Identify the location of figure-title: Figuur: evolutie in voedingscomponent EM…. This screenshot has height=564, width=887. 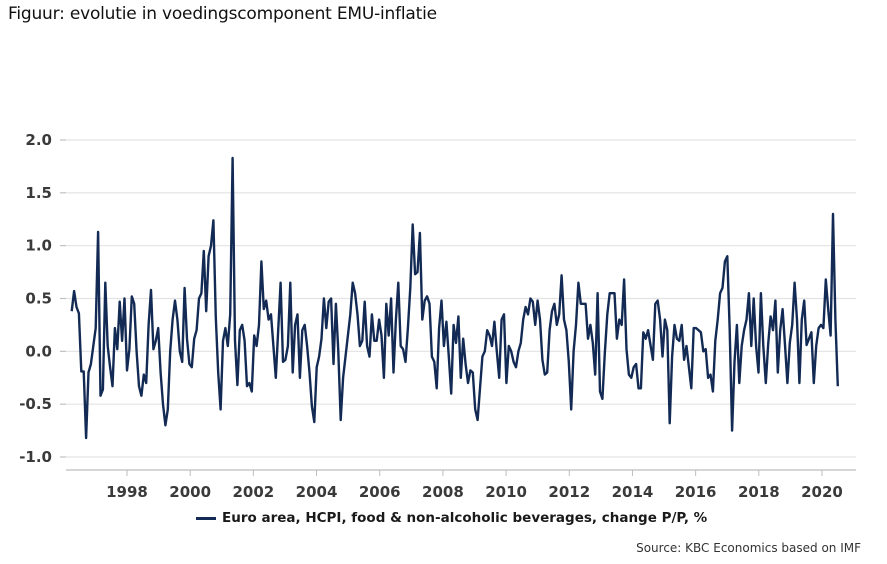
(222, 14).